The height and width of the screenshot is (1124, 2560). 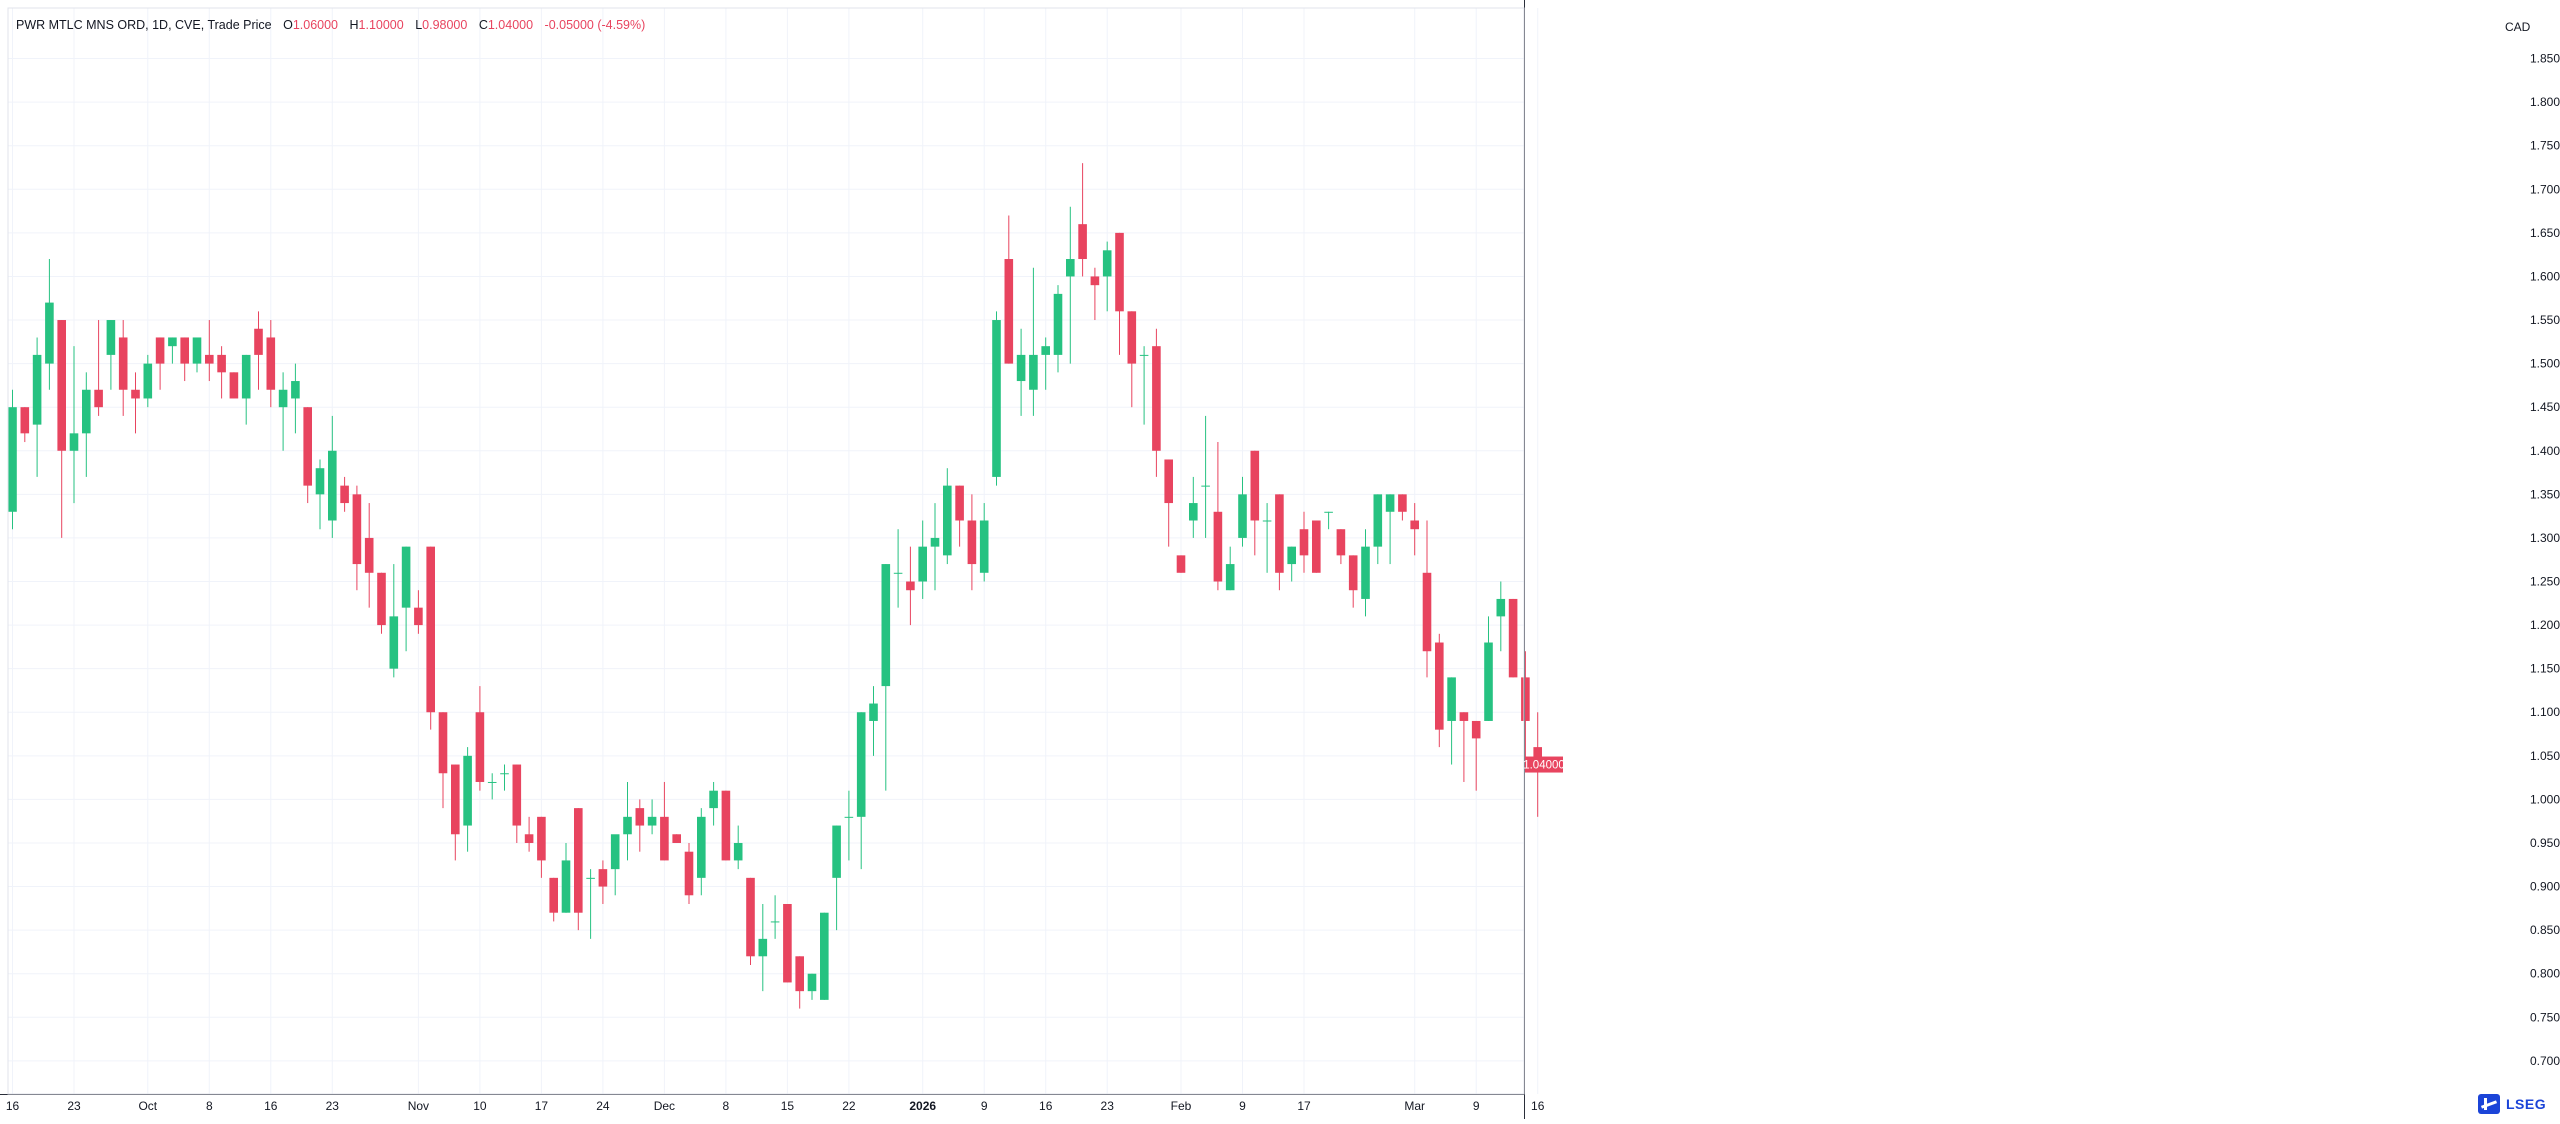 What do you see at coordinates (2512, 1104) in the screenshot?
I see `lseg-logo: LSEG` at bounding box center [2512, 1104].